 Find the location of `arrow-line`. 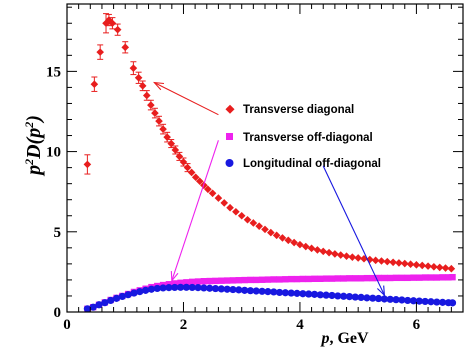

arrow-line is located at coordinates (353, 230).